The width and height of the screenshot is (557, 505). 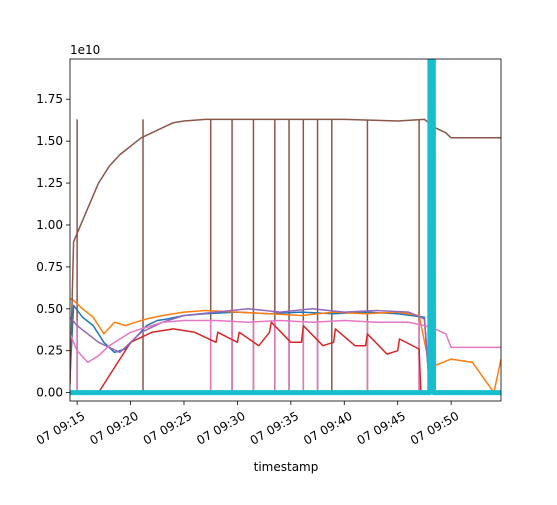 I want to click on y-tick-label-5: 1.25, so click(x=49, y=183).